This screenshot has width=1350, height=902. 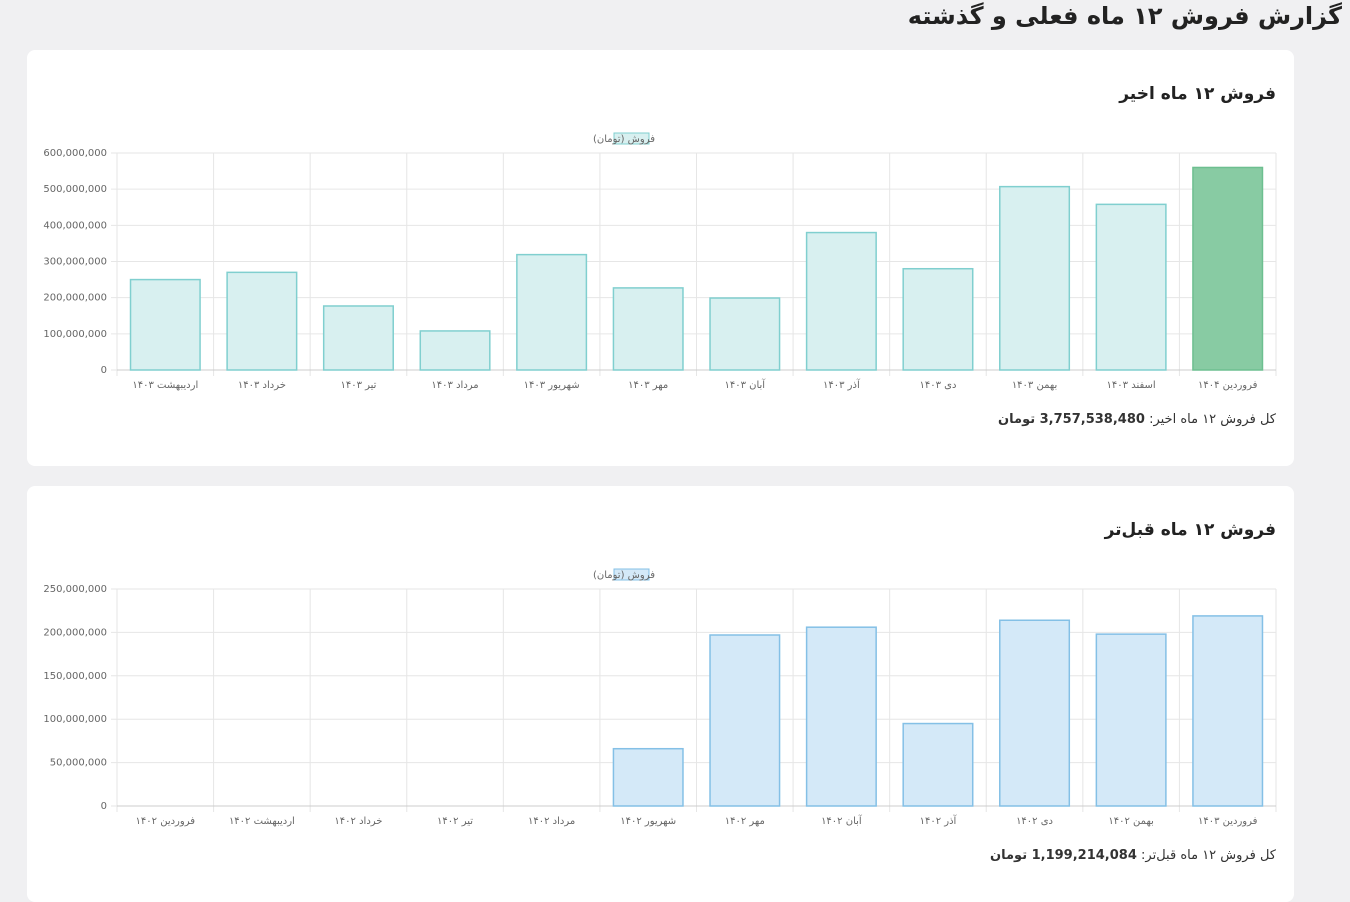 What do you see at coordinates (166, 821) in the screenshot?
I see `x-tick-label: فروردین ۱۴۰۲` at bounding box center [166, 821].